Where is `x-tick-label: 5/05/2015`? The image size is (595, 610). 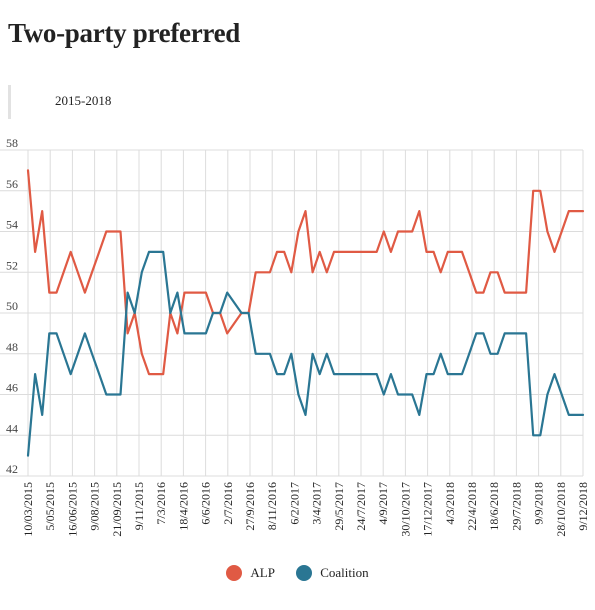
x-tick-label: 5/05/2015 is located at coordinates (50, 506).